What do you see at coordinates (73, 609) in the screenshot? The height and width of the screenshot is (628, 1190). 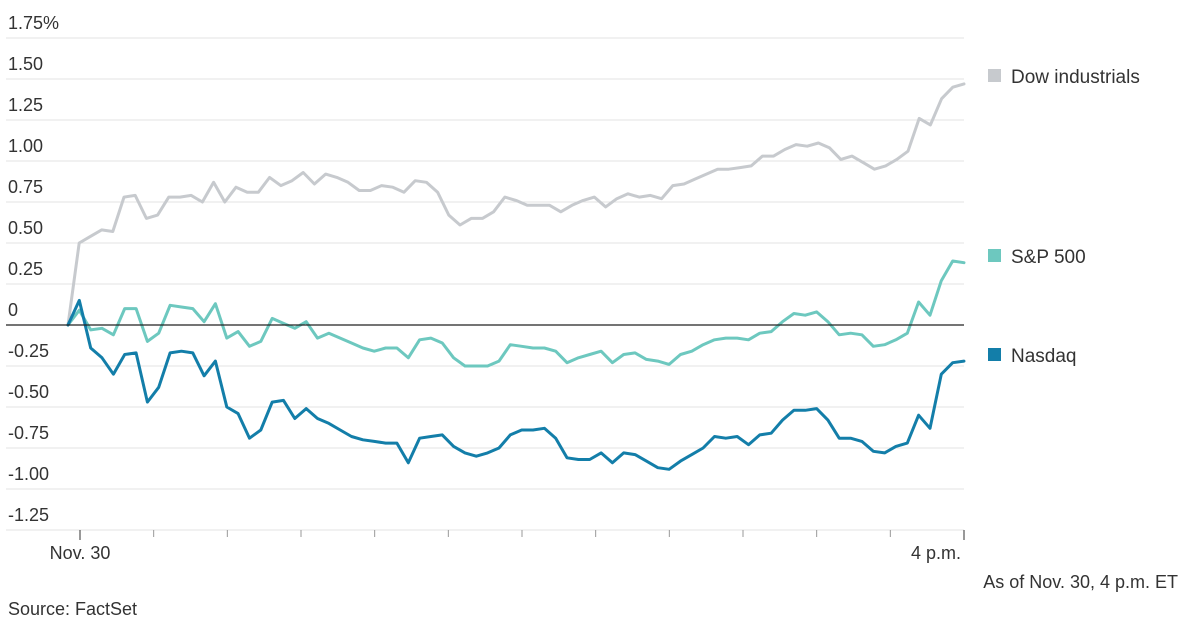 I see `source-note: Source: FactSet` at bounding box center [73, 609].